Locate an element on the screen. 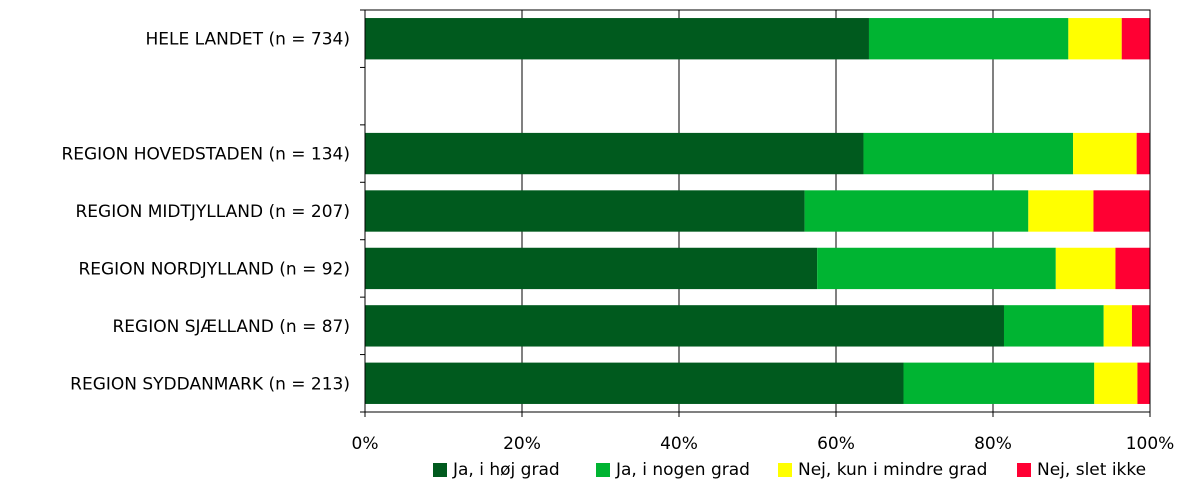 The height and width of the screenshot is (489, 1184). category-label: REGION SJÆLLAND (n = 87) is located at coordinates (231, 327).